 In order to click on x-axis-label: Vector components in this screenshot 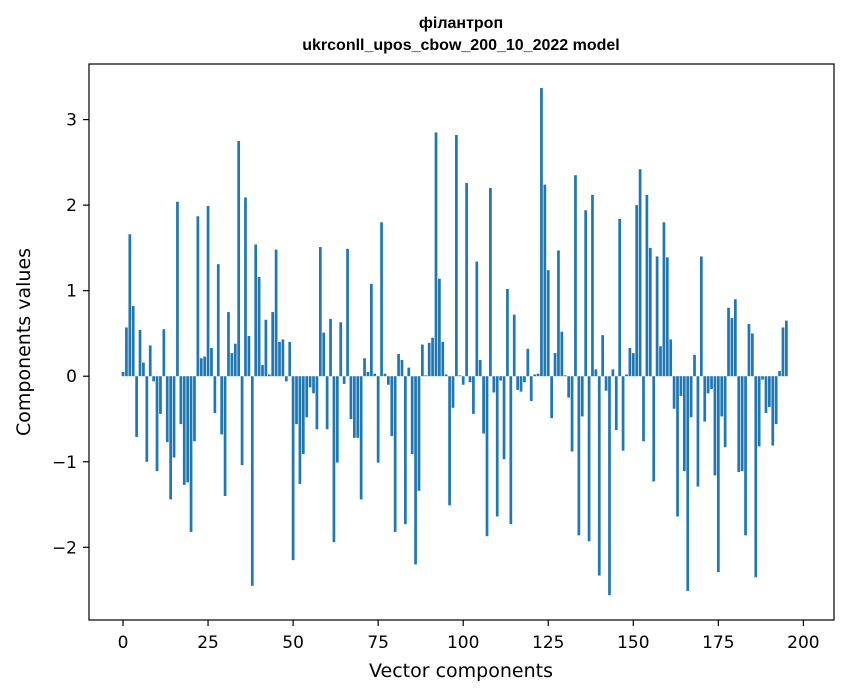, I will do `click(461, 671)`.